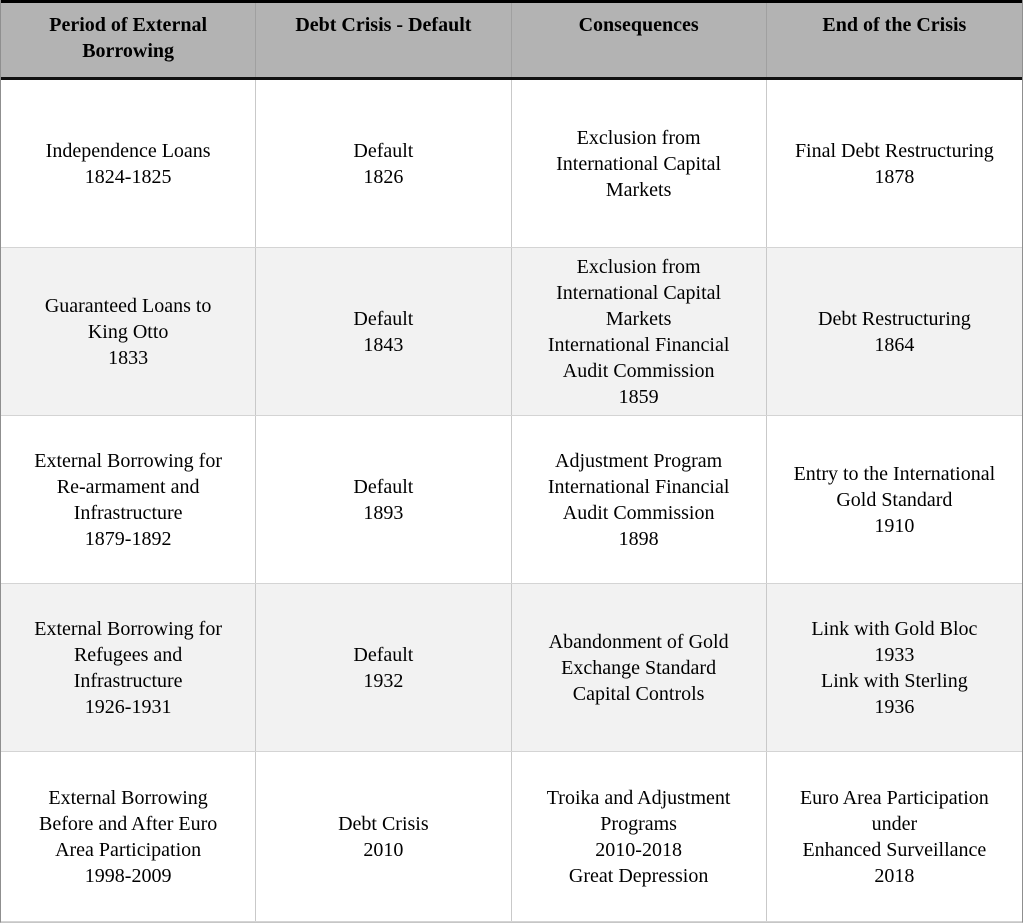 The height and width of the screenshot is (923, 1024). What do you see at coordinates (384, 331) in the screenshot?
I see `table-cell-default: Default 1843` at bounding box center [384, 331].